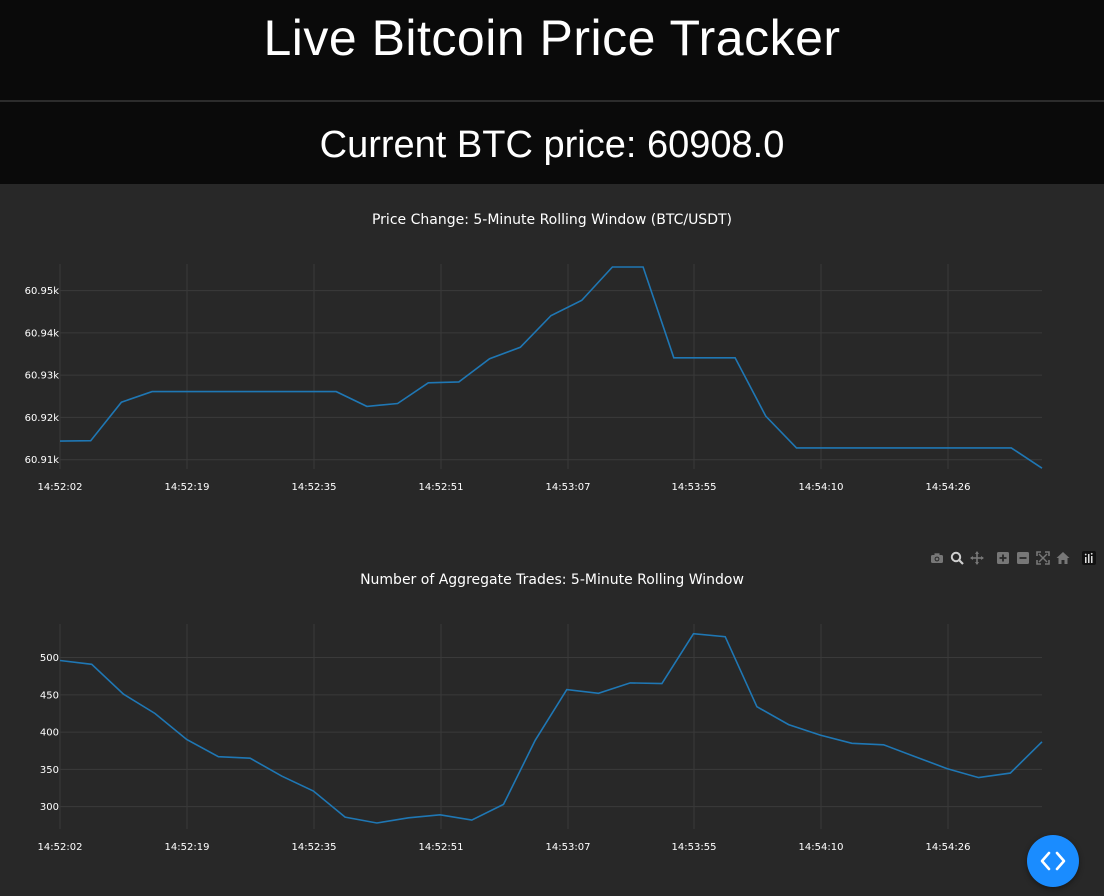  Describe the element at coordinates (42, 418) in the screenshot. I see `y-tick-label: 60.92k` at that location.